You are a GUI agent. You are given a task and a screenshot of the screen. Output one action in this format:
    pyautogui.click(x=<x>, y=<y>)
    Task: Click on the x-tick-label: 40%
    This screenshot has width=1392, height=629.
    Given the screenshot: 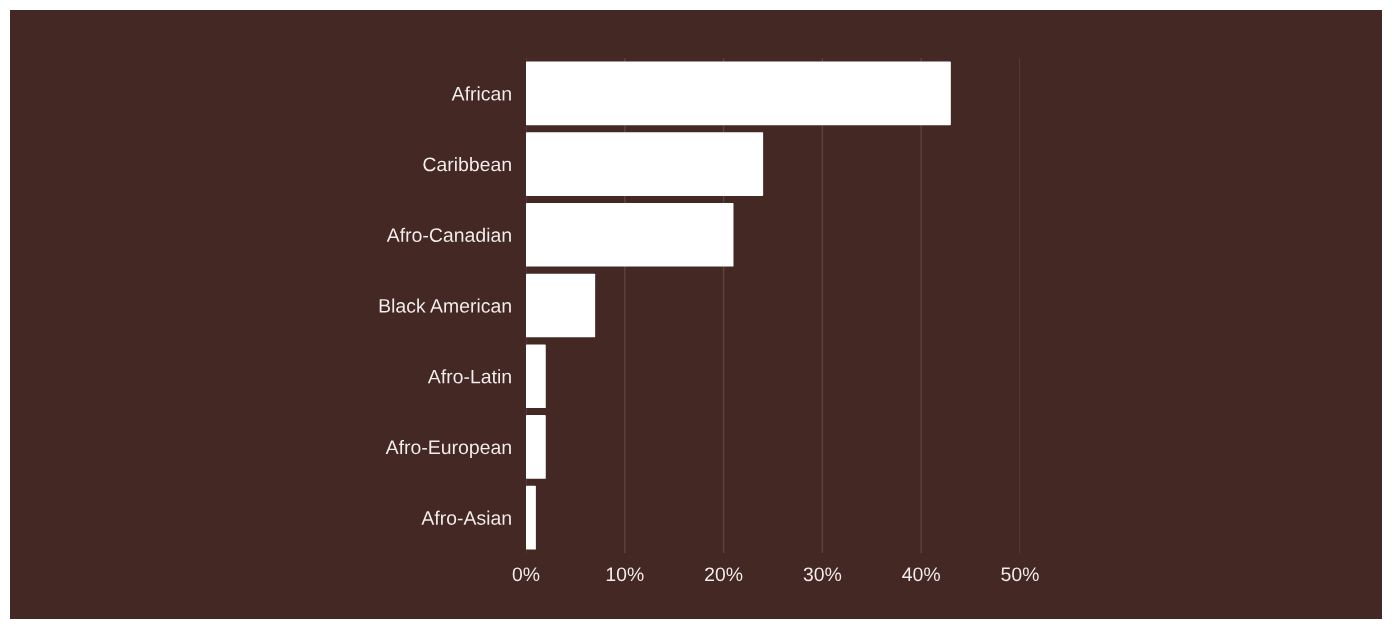 What is the action you would take?
    pyautogui.click(x=921, y=574)
    